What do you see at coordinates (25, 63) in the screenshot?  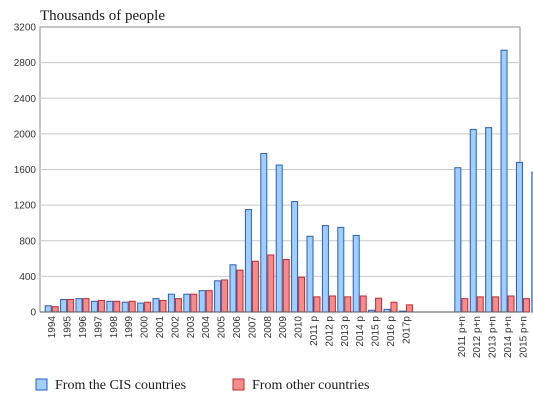 I see `y-tick-label: 2800` at bounding box center [25, 63].